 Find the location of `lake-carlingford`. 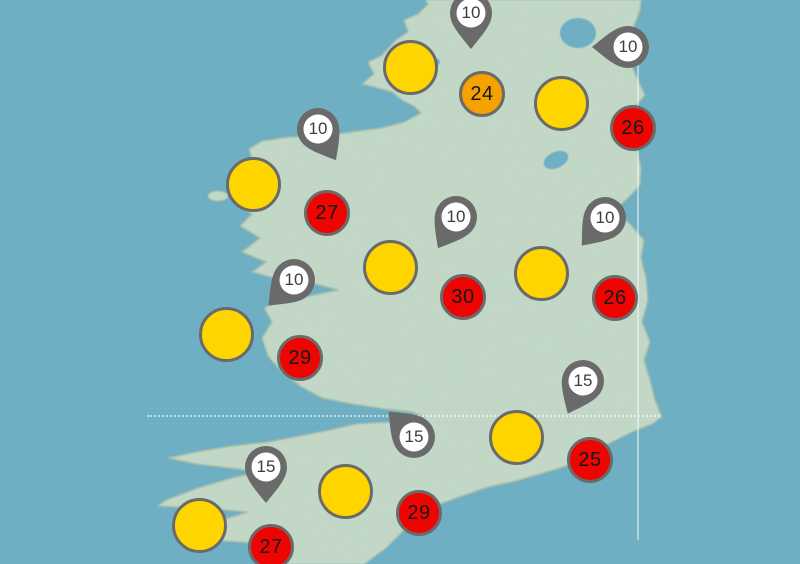

lake-carlingford is located at coordinates (556, 160).